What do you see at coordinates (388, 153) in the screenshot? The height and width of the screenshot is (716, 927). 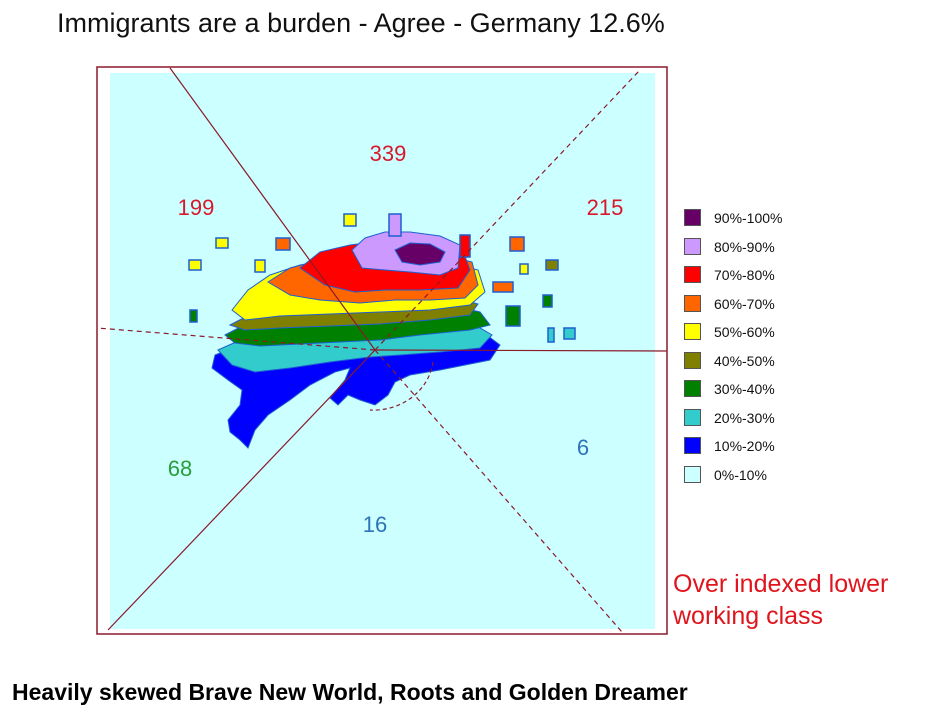 I see `segment-count-339: 339` at bounding box center [388, 153].